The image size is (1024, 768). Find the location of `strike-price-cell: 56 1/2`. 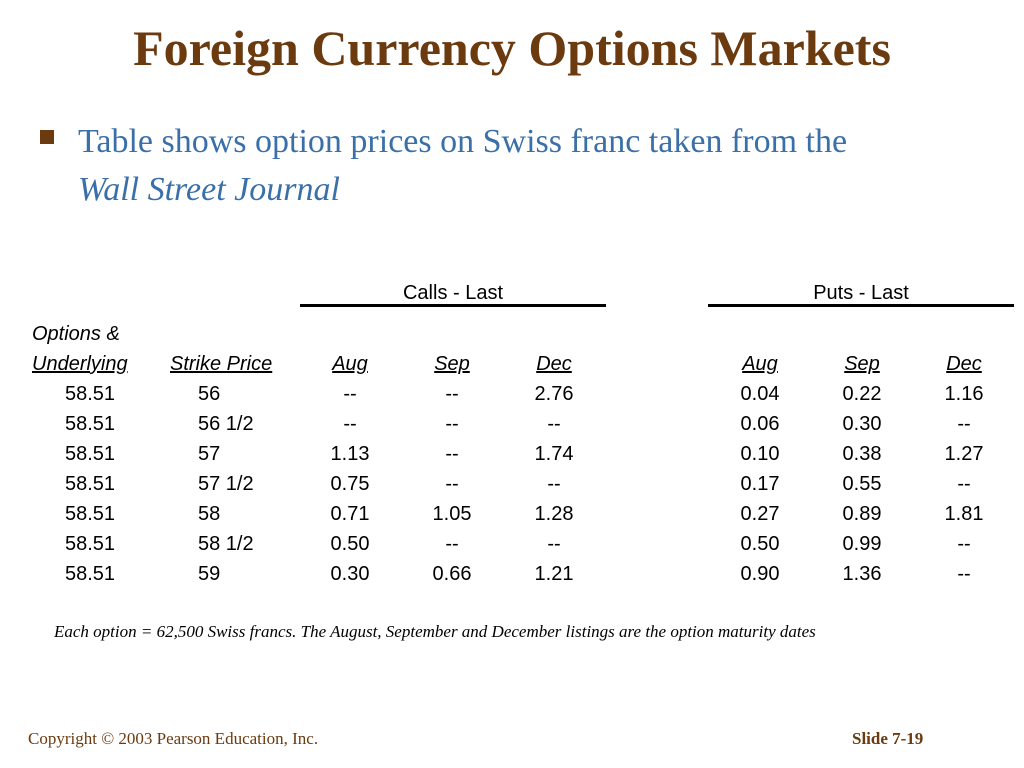

strike-price-cell: 56 1/2 is located at coordinates (226, 424).